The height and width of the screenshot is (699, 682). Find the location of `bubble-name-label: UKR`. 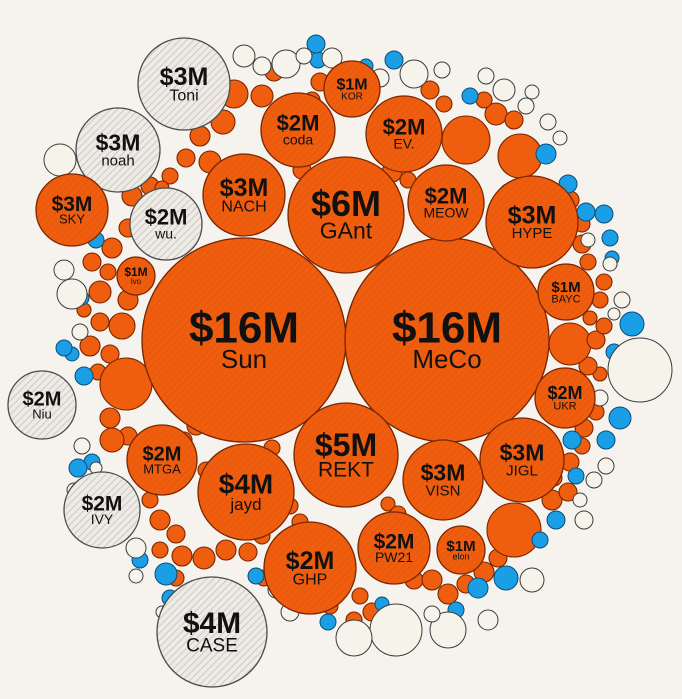

bubble-name-label: UKR is located at coordinates (564, 407).